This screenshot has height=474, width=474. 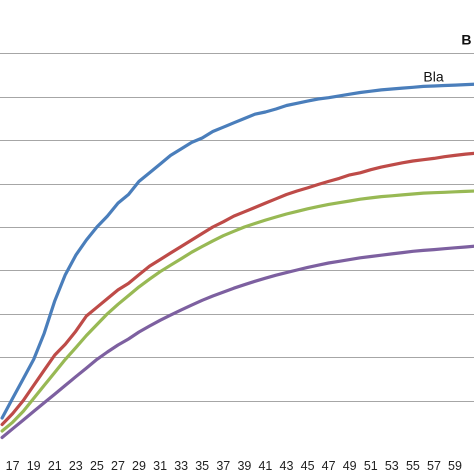 I want to click on x-tick-label-21: 59, so click(x=455, y=466).